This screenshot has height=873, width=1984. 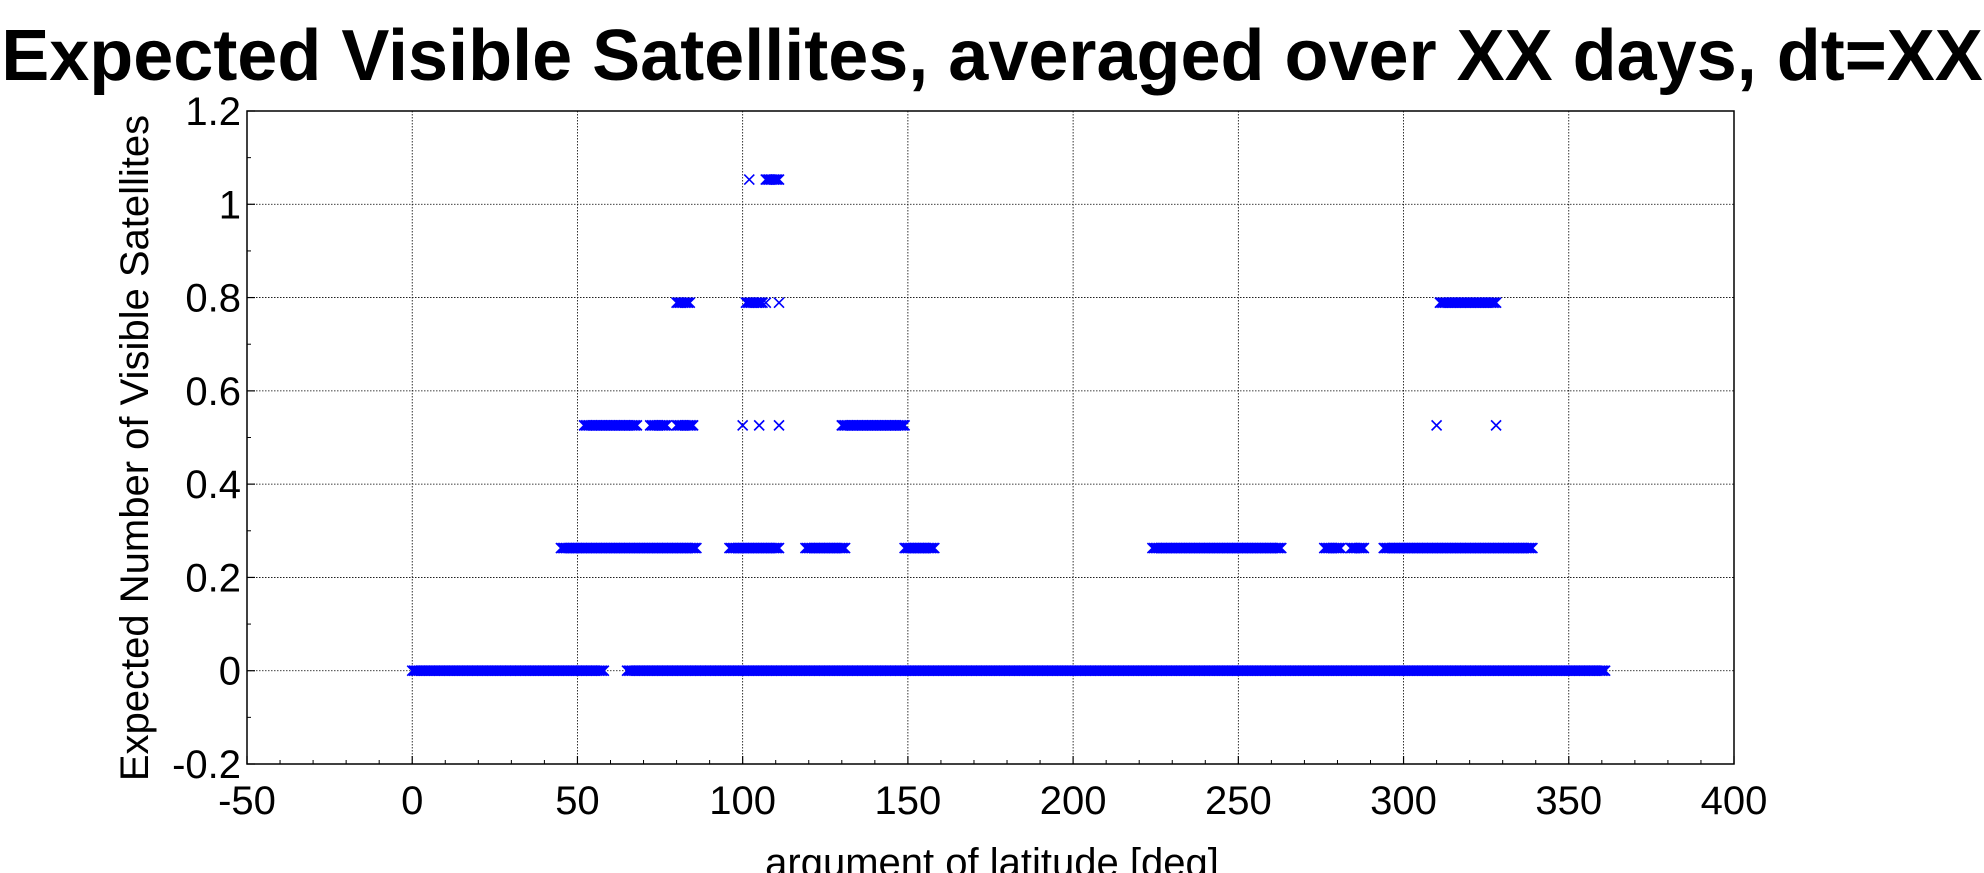 What do you see at coordinates (992, 857) in the screenshot?
I see `x-axis-label: argument of latitude [deg]` at bounding box center [992, 857].